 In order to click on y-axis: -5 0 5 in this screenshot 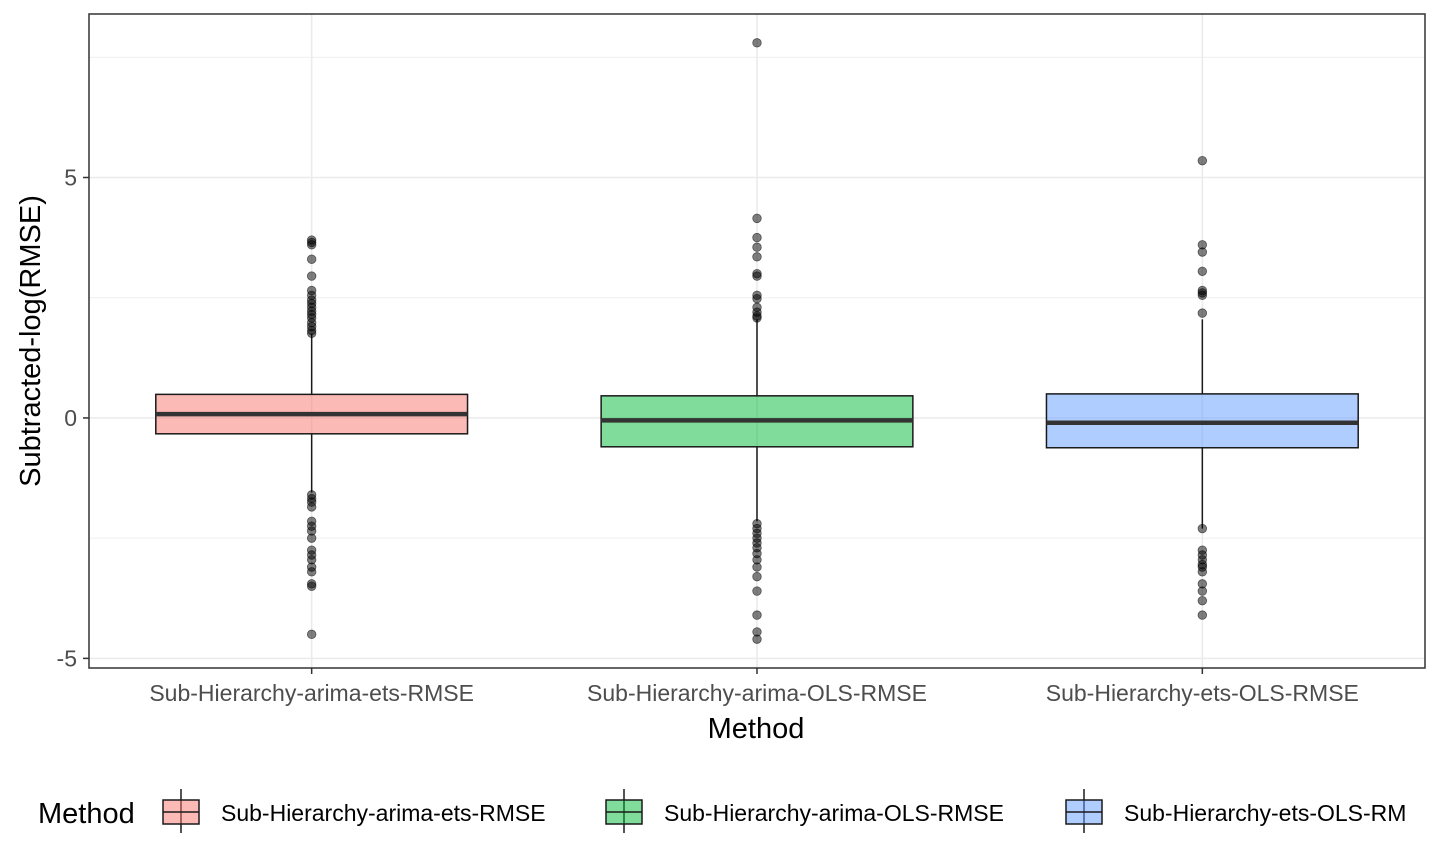, I will do `click(73, 418)`.